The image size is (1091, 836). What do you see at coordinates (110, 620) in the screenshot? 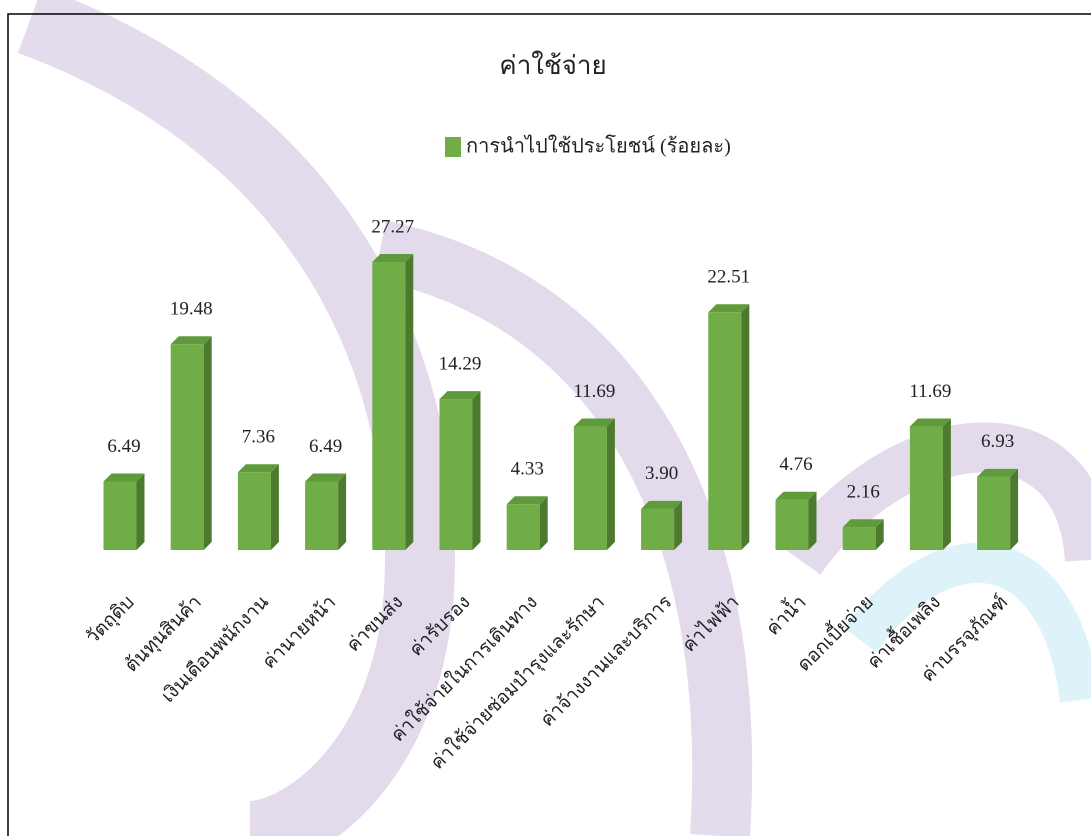
I see `x-tick-label: วัตถุดิบ` at bounding box center [110, 620].